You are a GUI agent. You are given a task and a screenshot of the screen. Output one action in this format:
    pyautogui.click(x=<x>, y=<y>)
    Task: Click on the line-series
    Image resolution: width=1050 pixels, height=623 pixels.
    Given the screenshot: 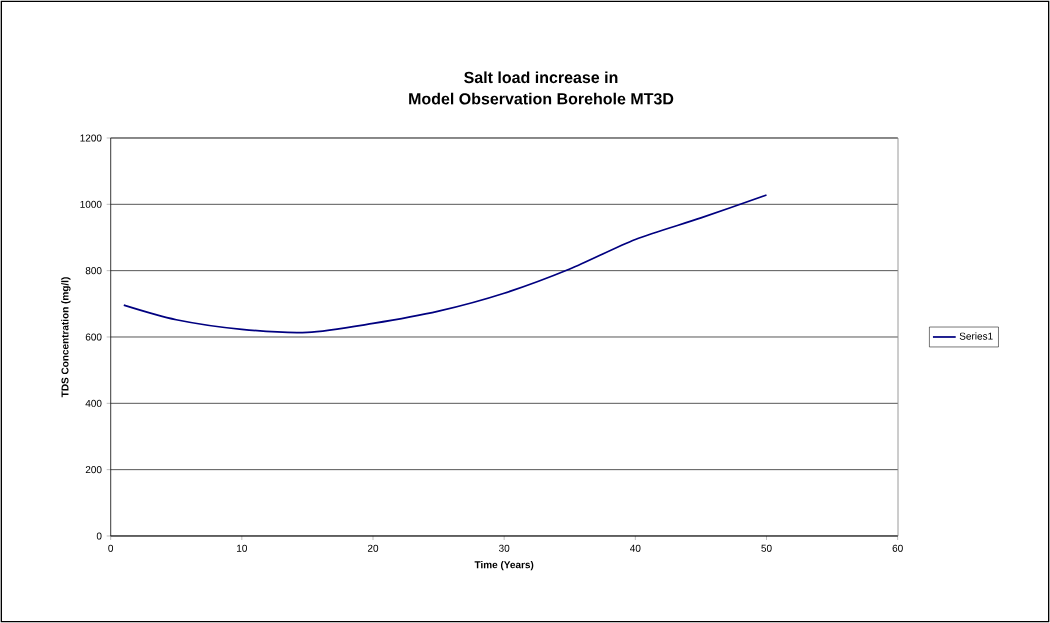 What is the action you would take?
    pyautogui.click(x=445, y=264)
    